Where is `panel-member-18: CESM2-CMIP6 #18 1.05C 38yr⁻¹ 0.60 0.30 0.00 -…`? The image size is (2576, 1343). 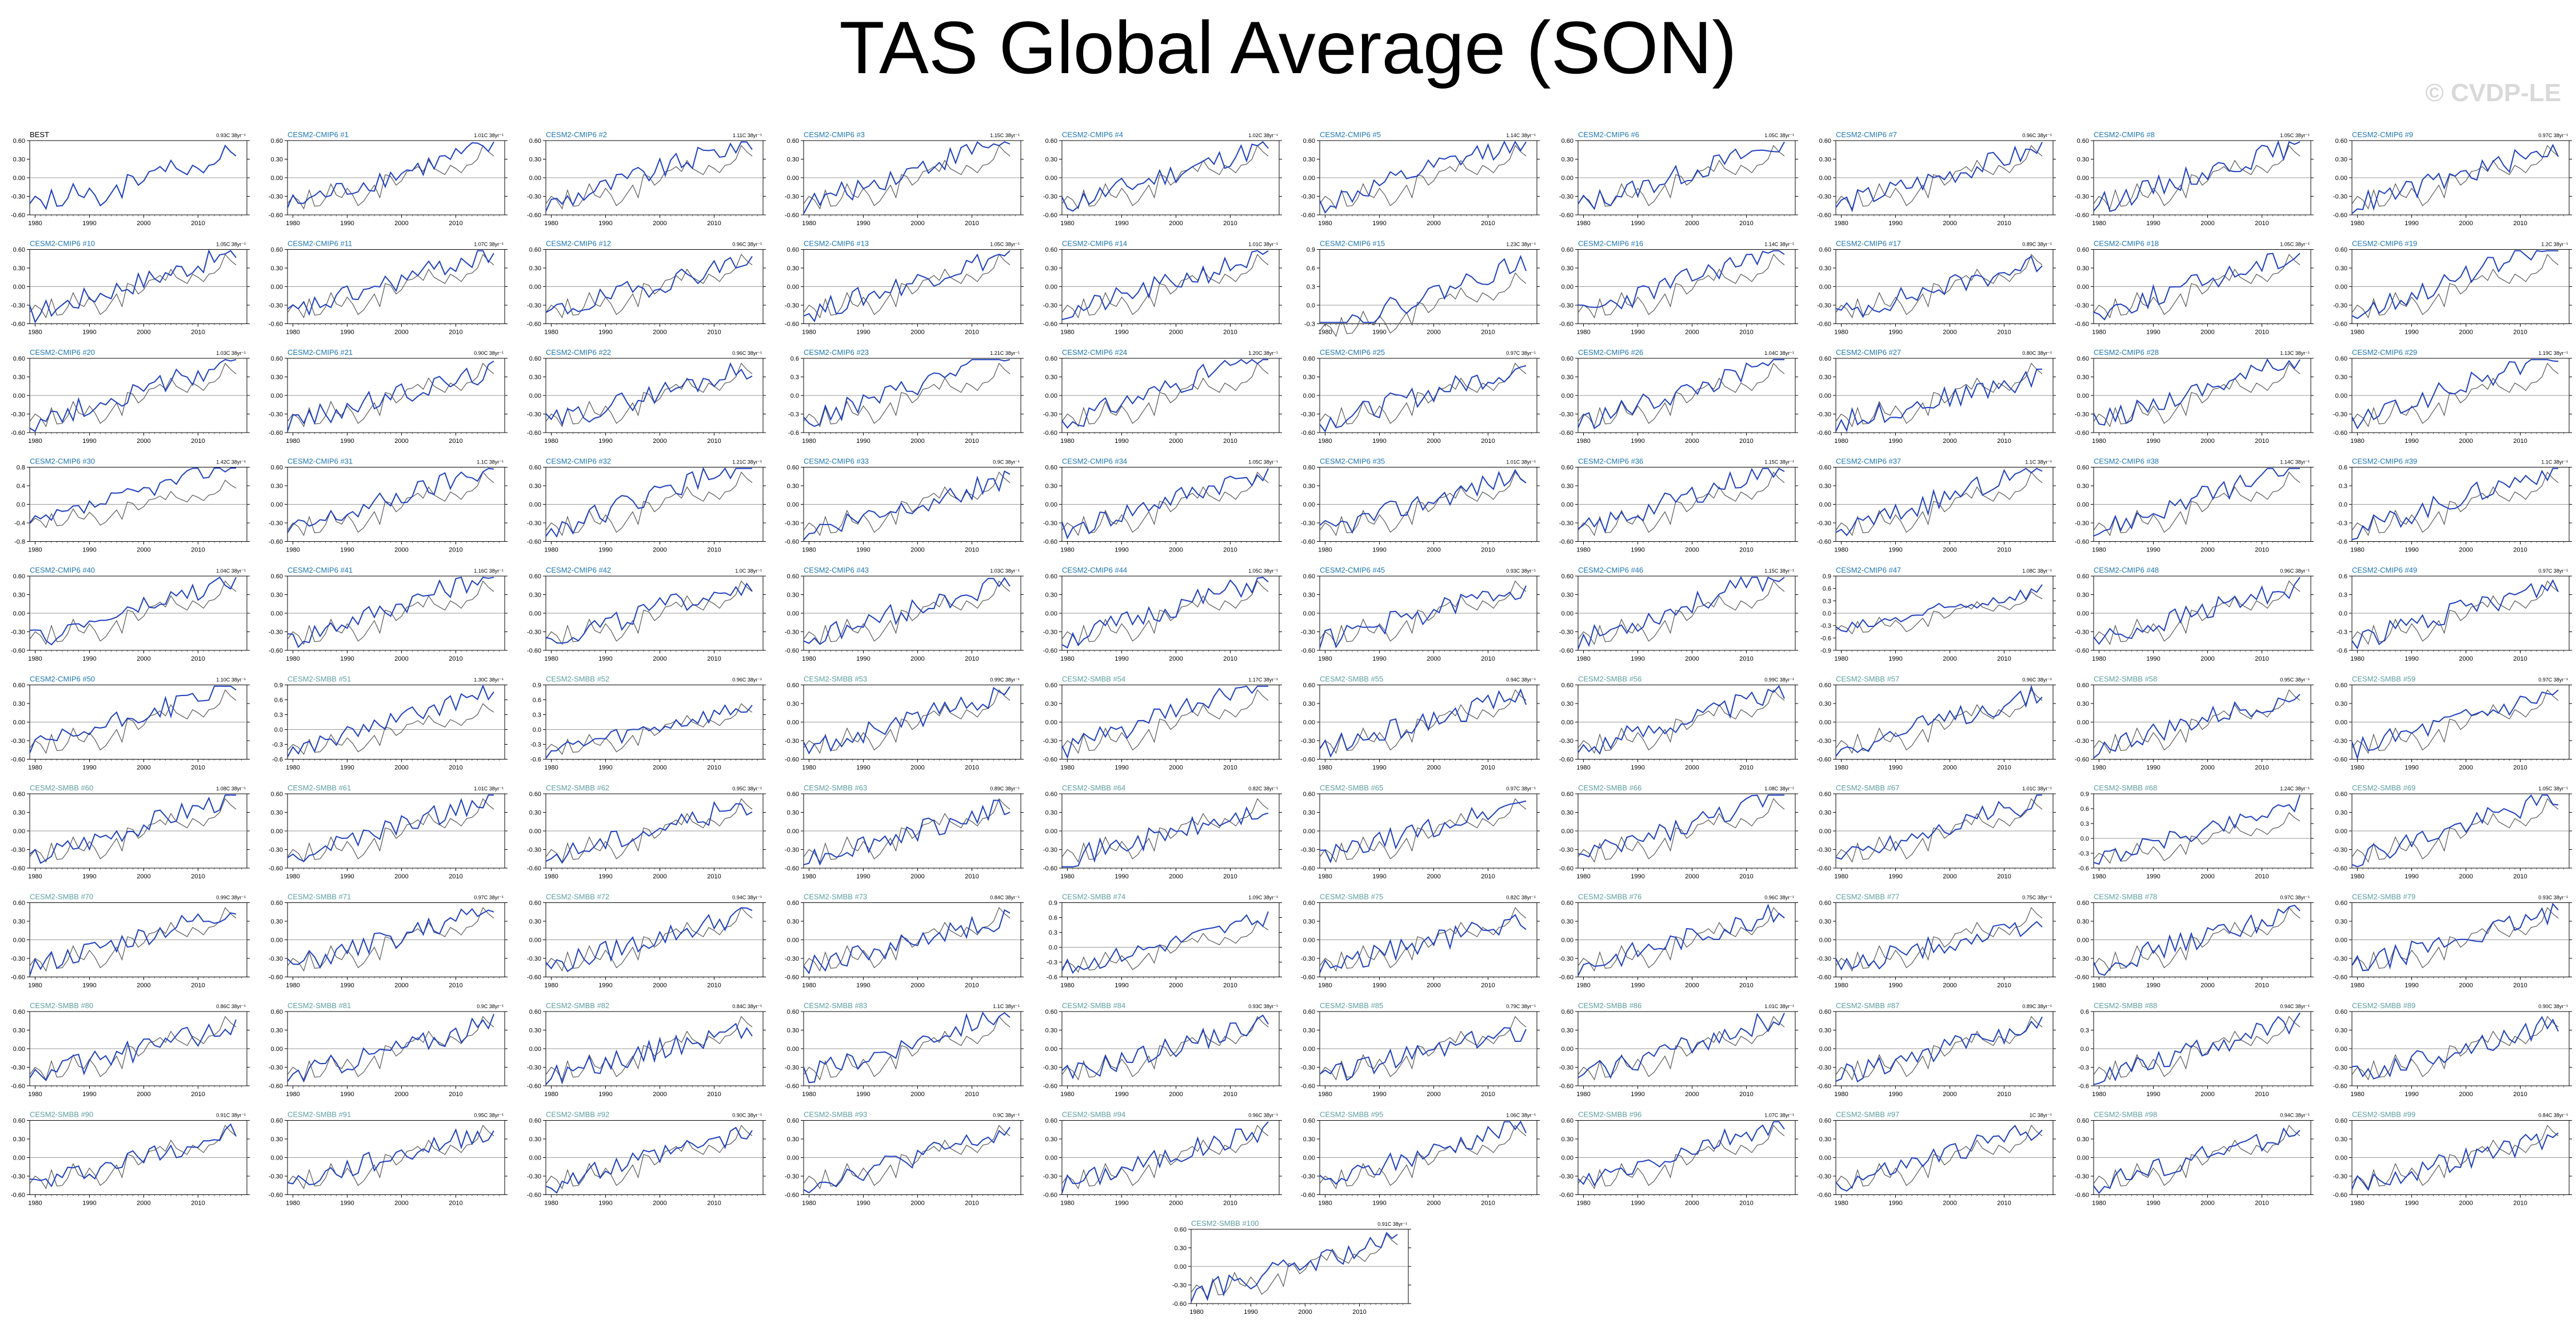
panel-member-18: CESM2-CMIP6 #18 1.05C 38yr⁻¹ 0.60 0.30 0.00 -… is located at coordinates (2194, 287).